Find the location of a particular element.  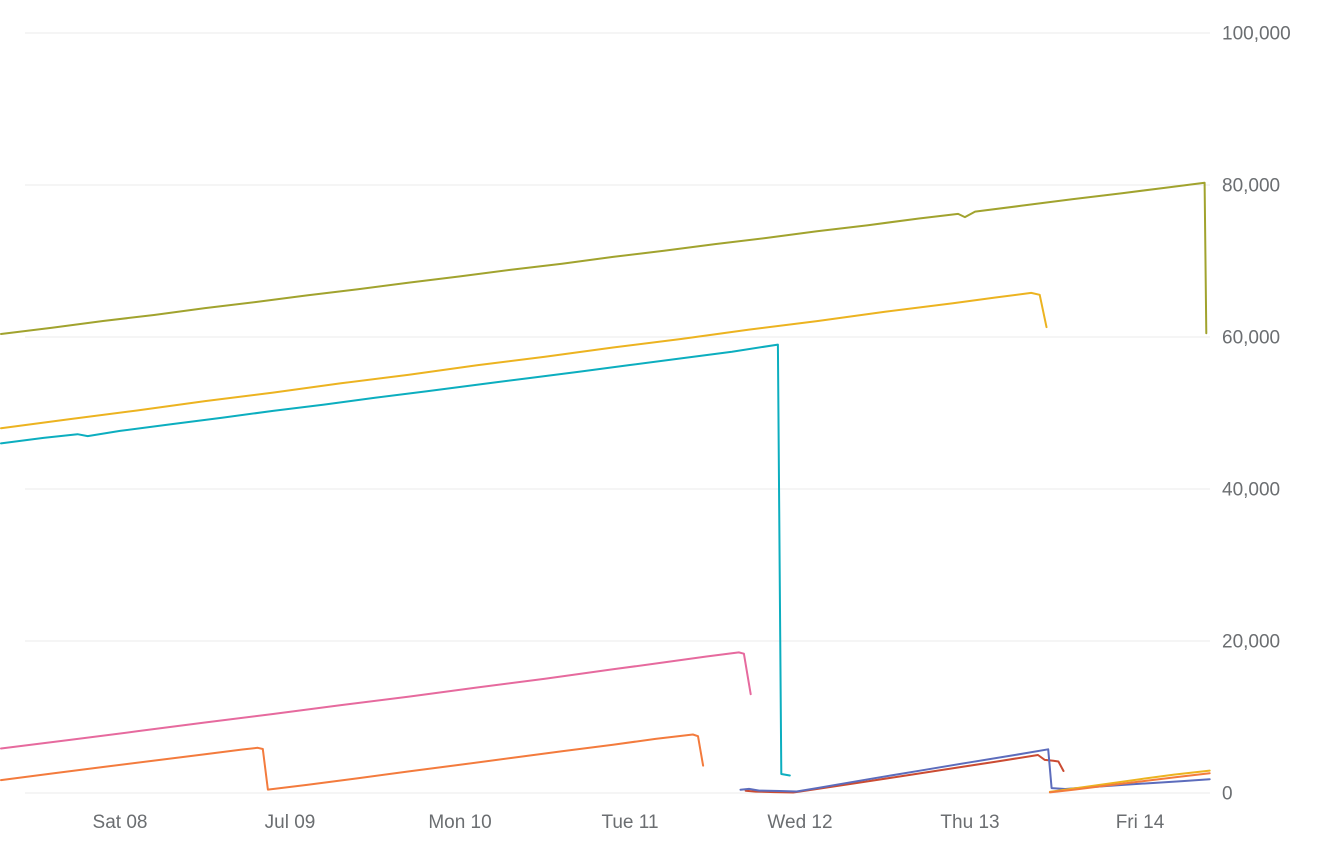

y-axis-label: 0 is located at coordinates (1227, 794).